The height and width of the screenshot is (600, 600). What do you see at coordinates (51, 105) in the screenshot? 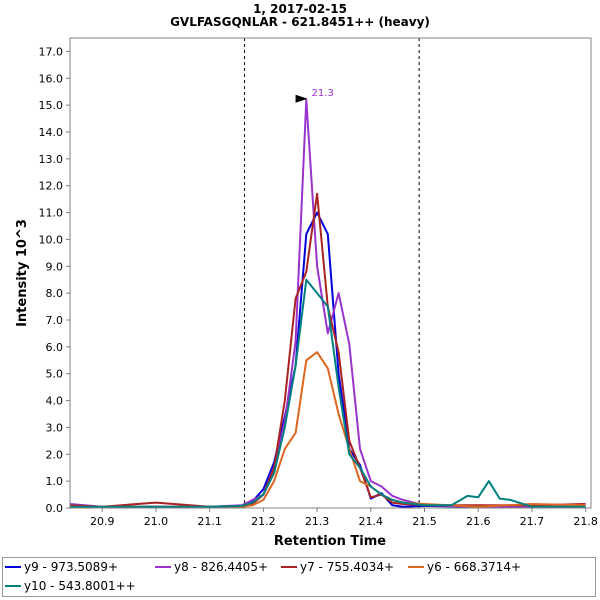
I see `y-tick-label: 15.0` at bounding box center [51, 105].